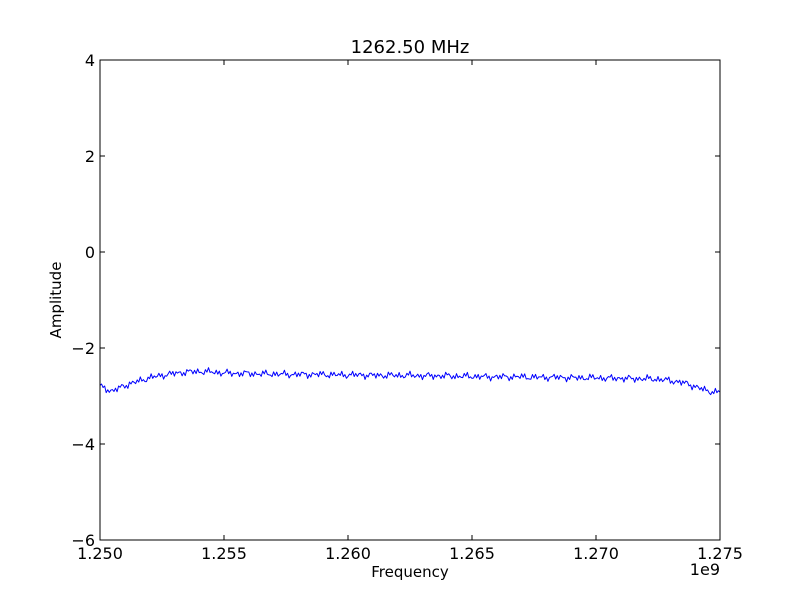  Describe the element at coordinates (705, 569) in the screenshot. I see `x-offset-label: 1e9` at that location.